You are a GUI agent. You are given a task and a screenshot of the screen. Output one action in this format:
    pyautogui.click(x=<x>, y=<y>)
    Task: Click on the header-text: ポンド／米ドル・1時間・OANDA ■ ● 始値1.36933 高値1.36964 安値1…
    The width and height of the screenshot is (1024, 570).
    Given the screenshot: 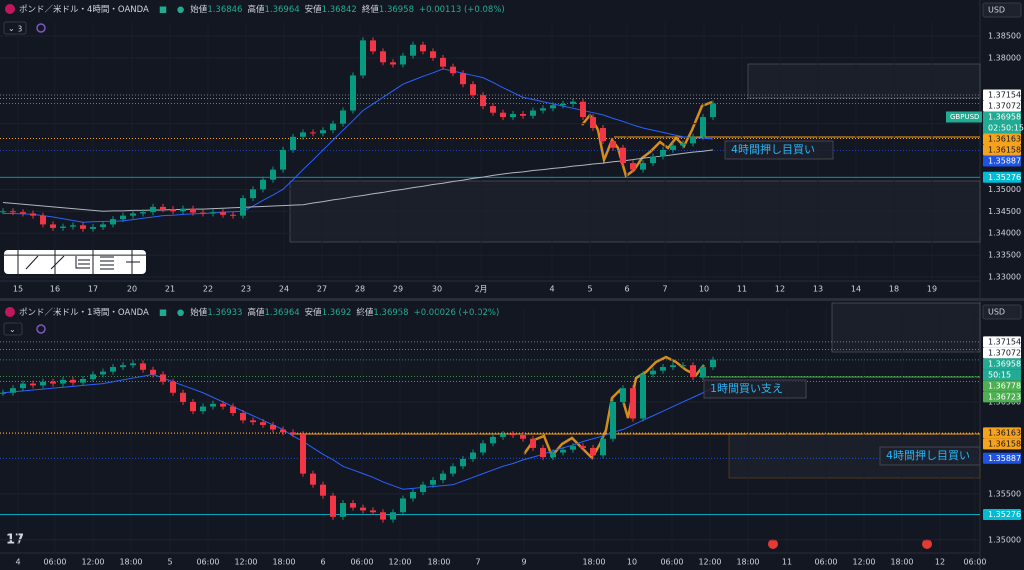 What is the action you would take?
    pyautogui.click(x=259, y=312)
    